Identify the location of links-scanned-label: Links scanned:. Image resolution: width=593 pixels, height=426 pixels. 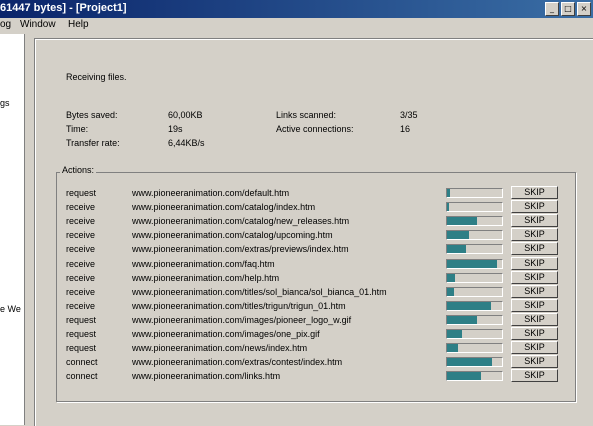
(306, 115).